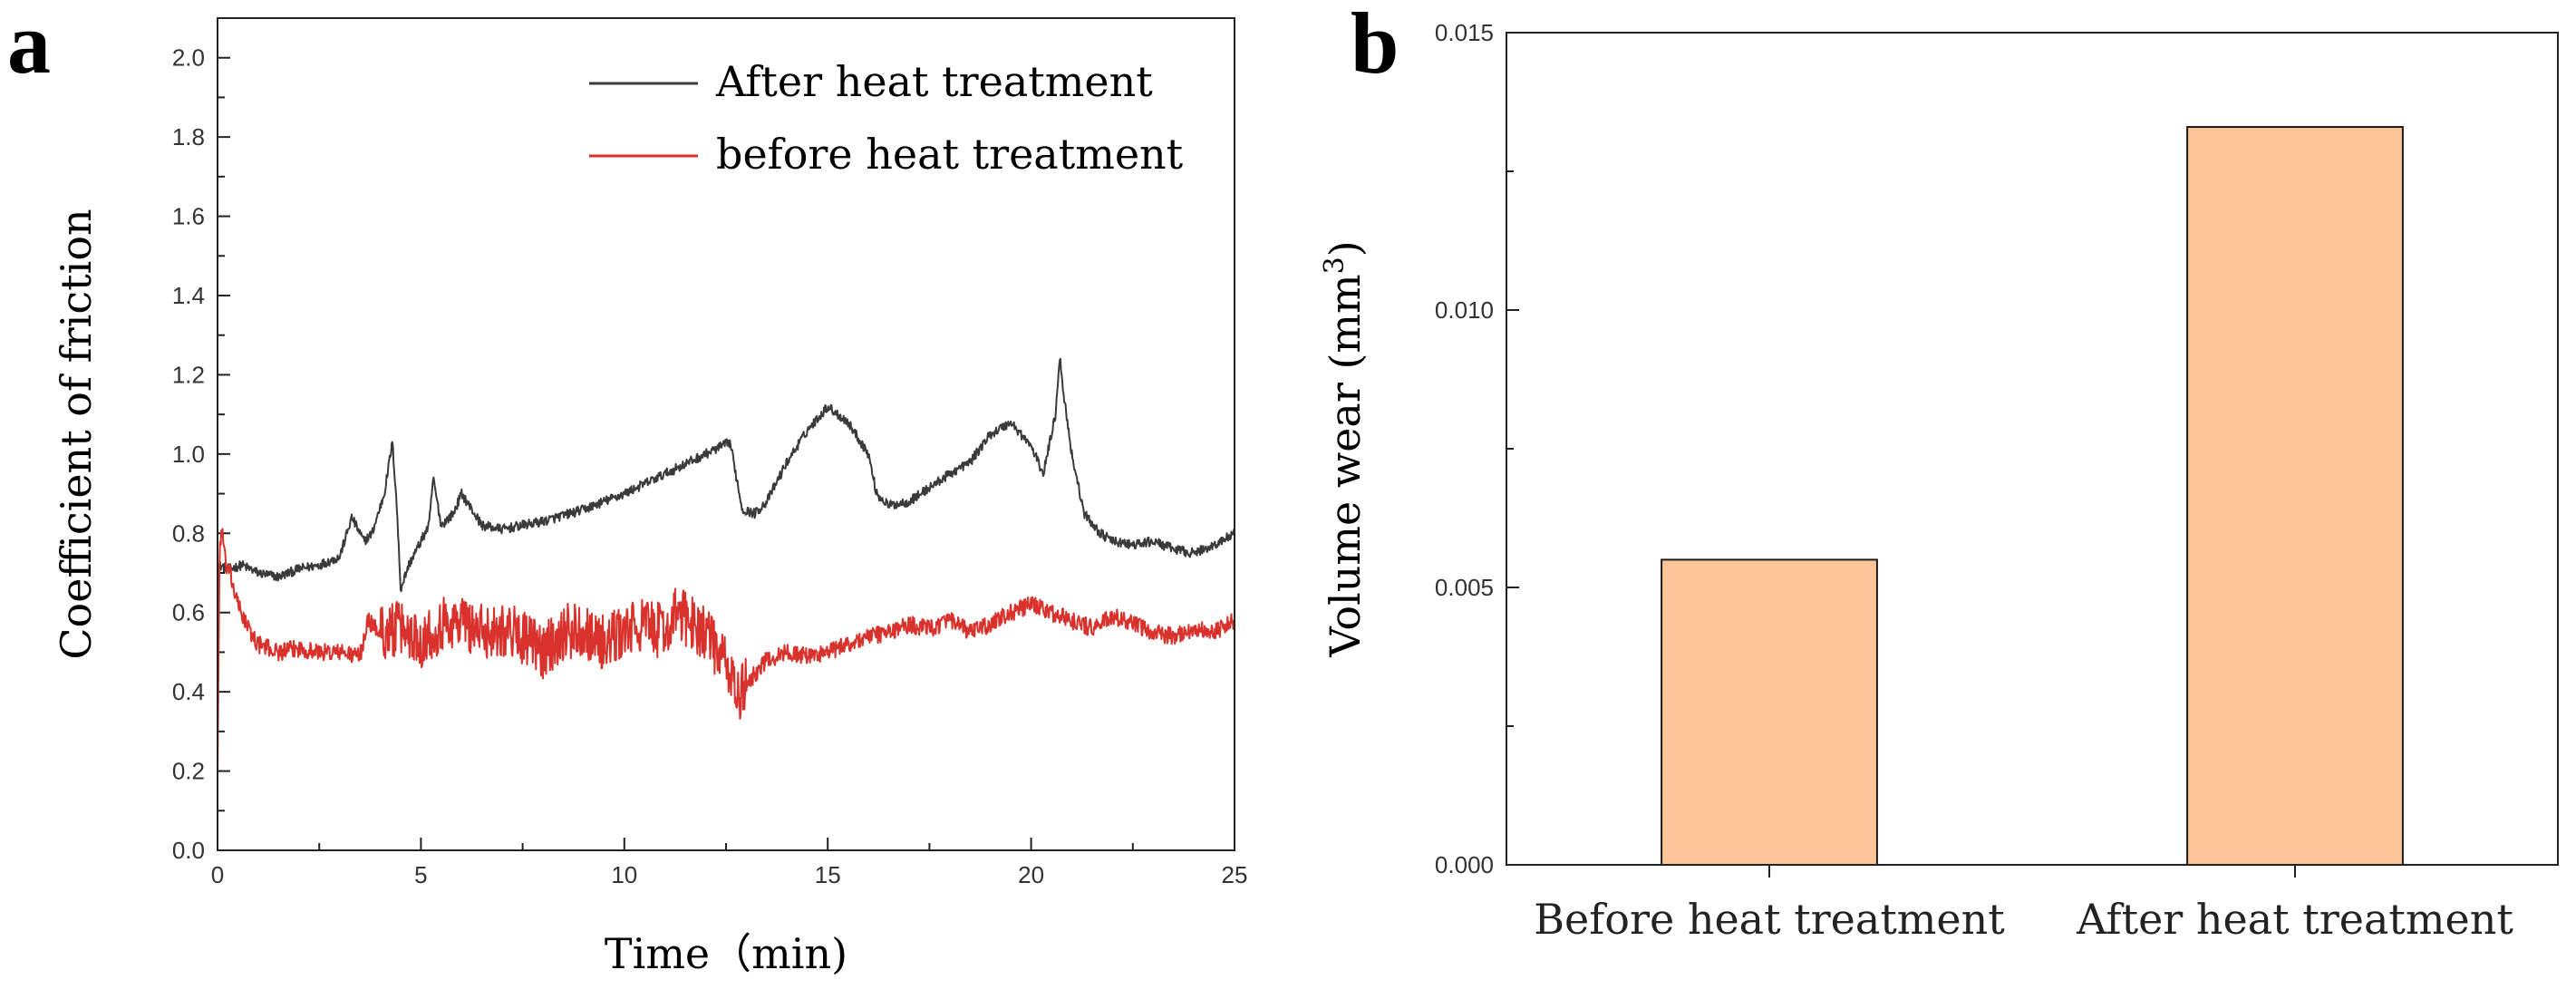 The image size is (2576, 999). Describe the element at coordinates (1335, 265) in the screenshot. I see `panel-b-y-axis-label-sup: 3` at that location.